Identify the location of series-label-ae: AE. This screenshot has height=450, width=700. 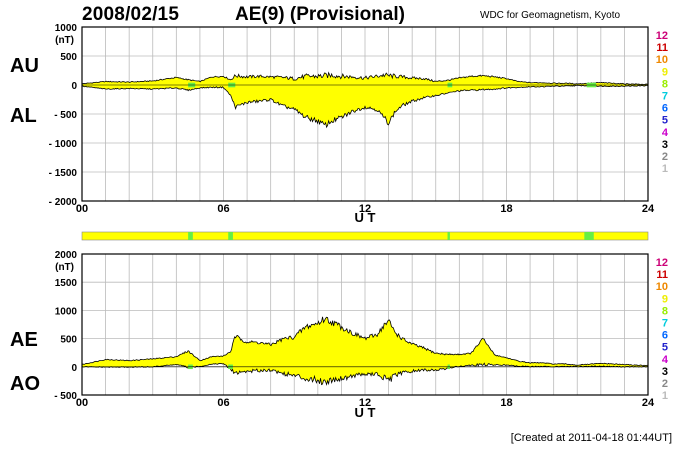
(24, 340).